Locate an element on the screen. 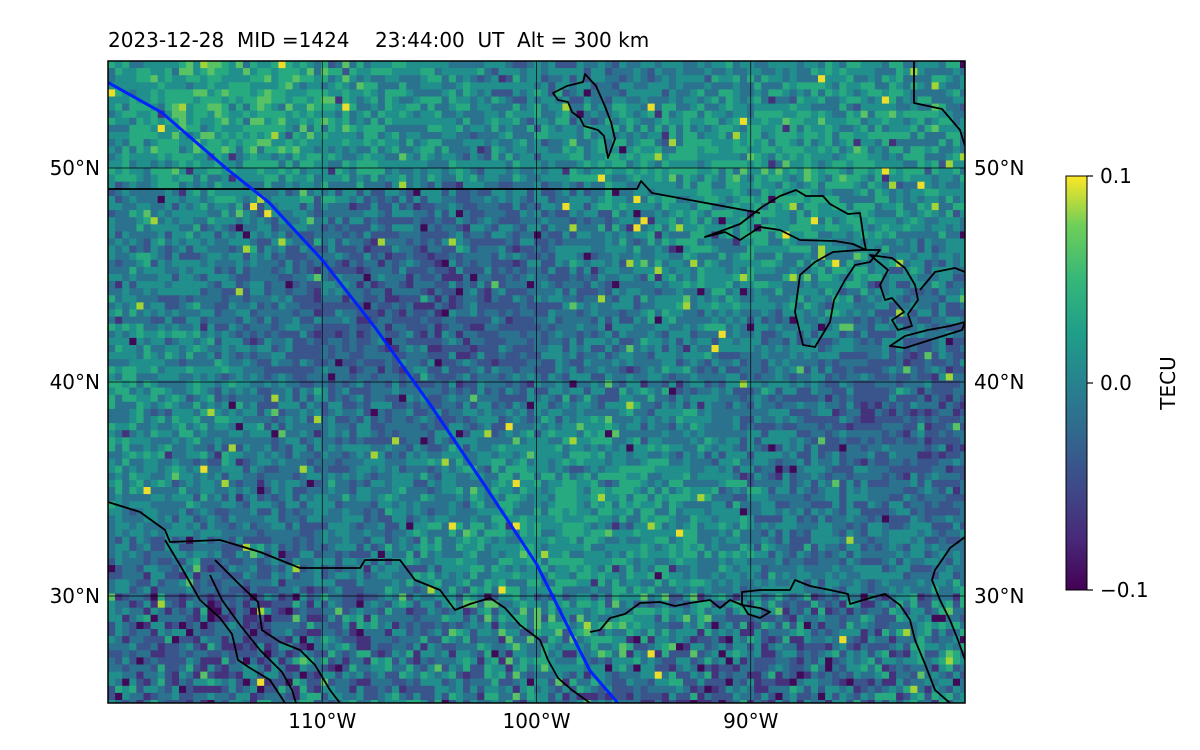  lat-tick-right: 50°N is located at coordinates (999, 168).